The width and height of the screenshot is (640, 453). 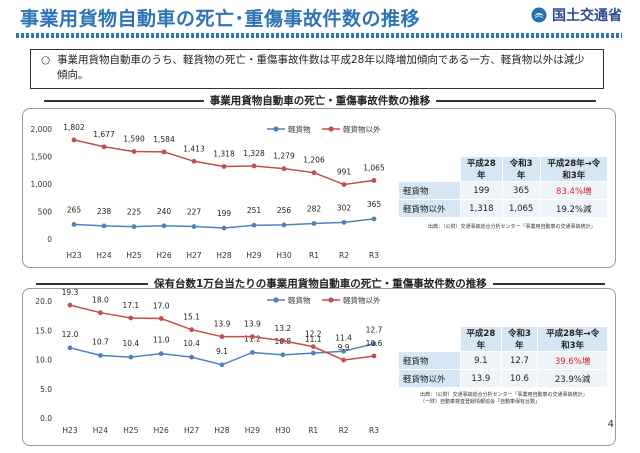 I want to click on data-label: 240, so click(x=164, y=211).